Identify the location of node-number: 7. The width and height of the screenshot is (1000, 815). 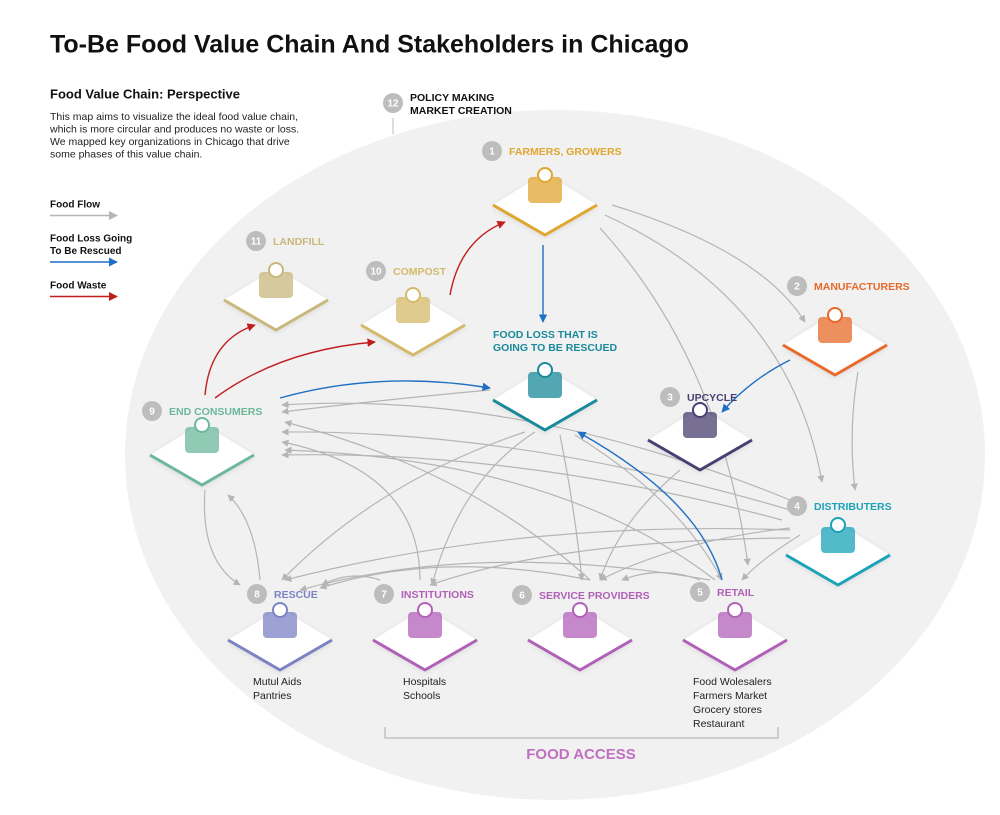
(384, 595).